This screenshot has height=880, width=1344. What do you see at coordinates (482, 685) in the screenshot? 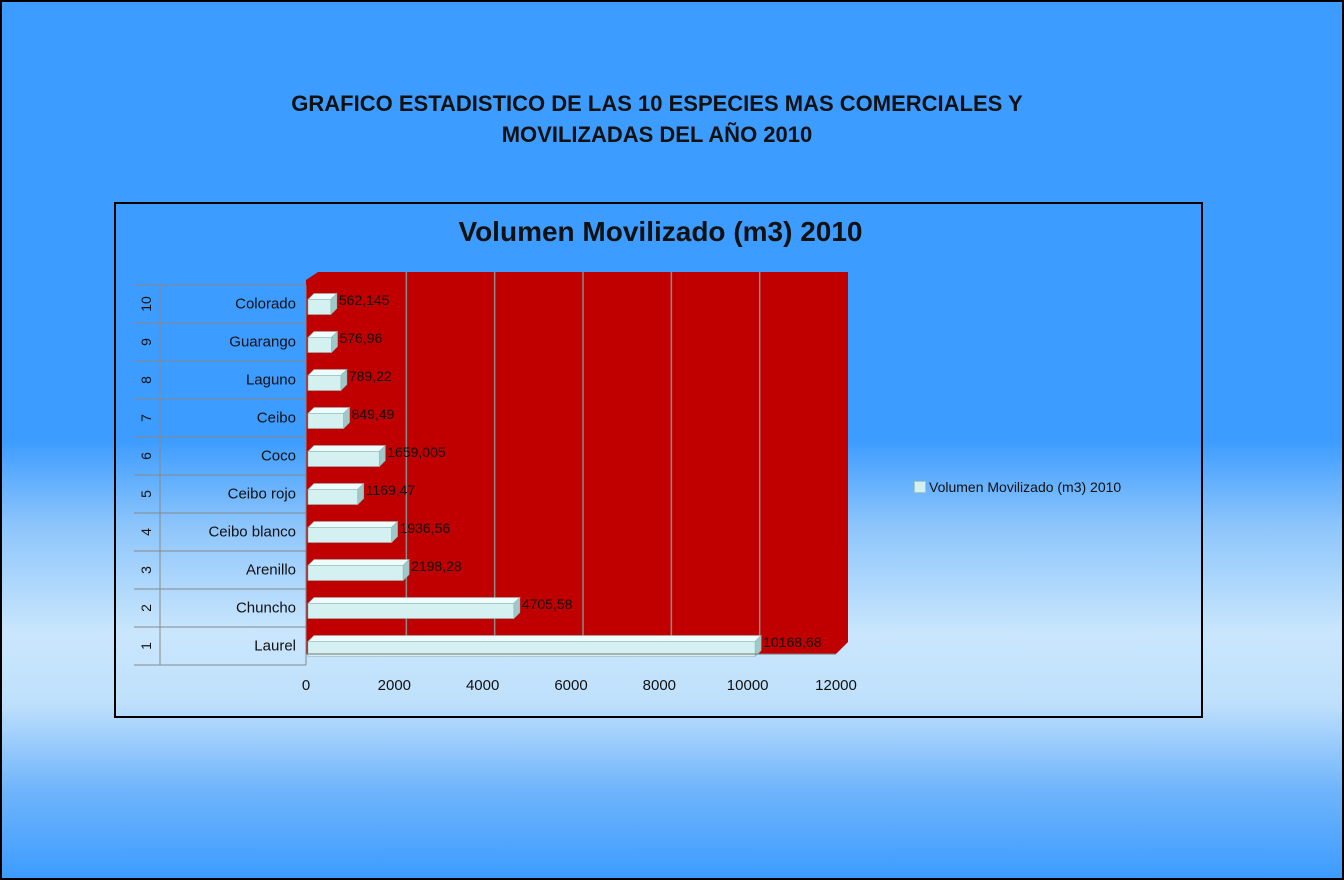
I see `x-tick-label: 4000` at bounding box center [482, 685].